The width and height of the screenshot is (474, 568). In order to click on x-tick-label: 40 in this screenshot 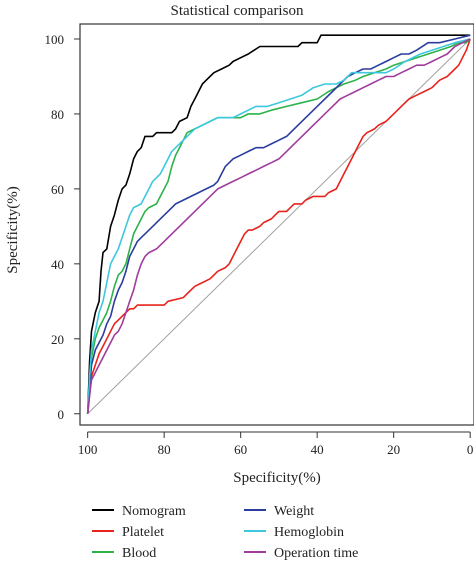, I will do `click(317, 449)`.